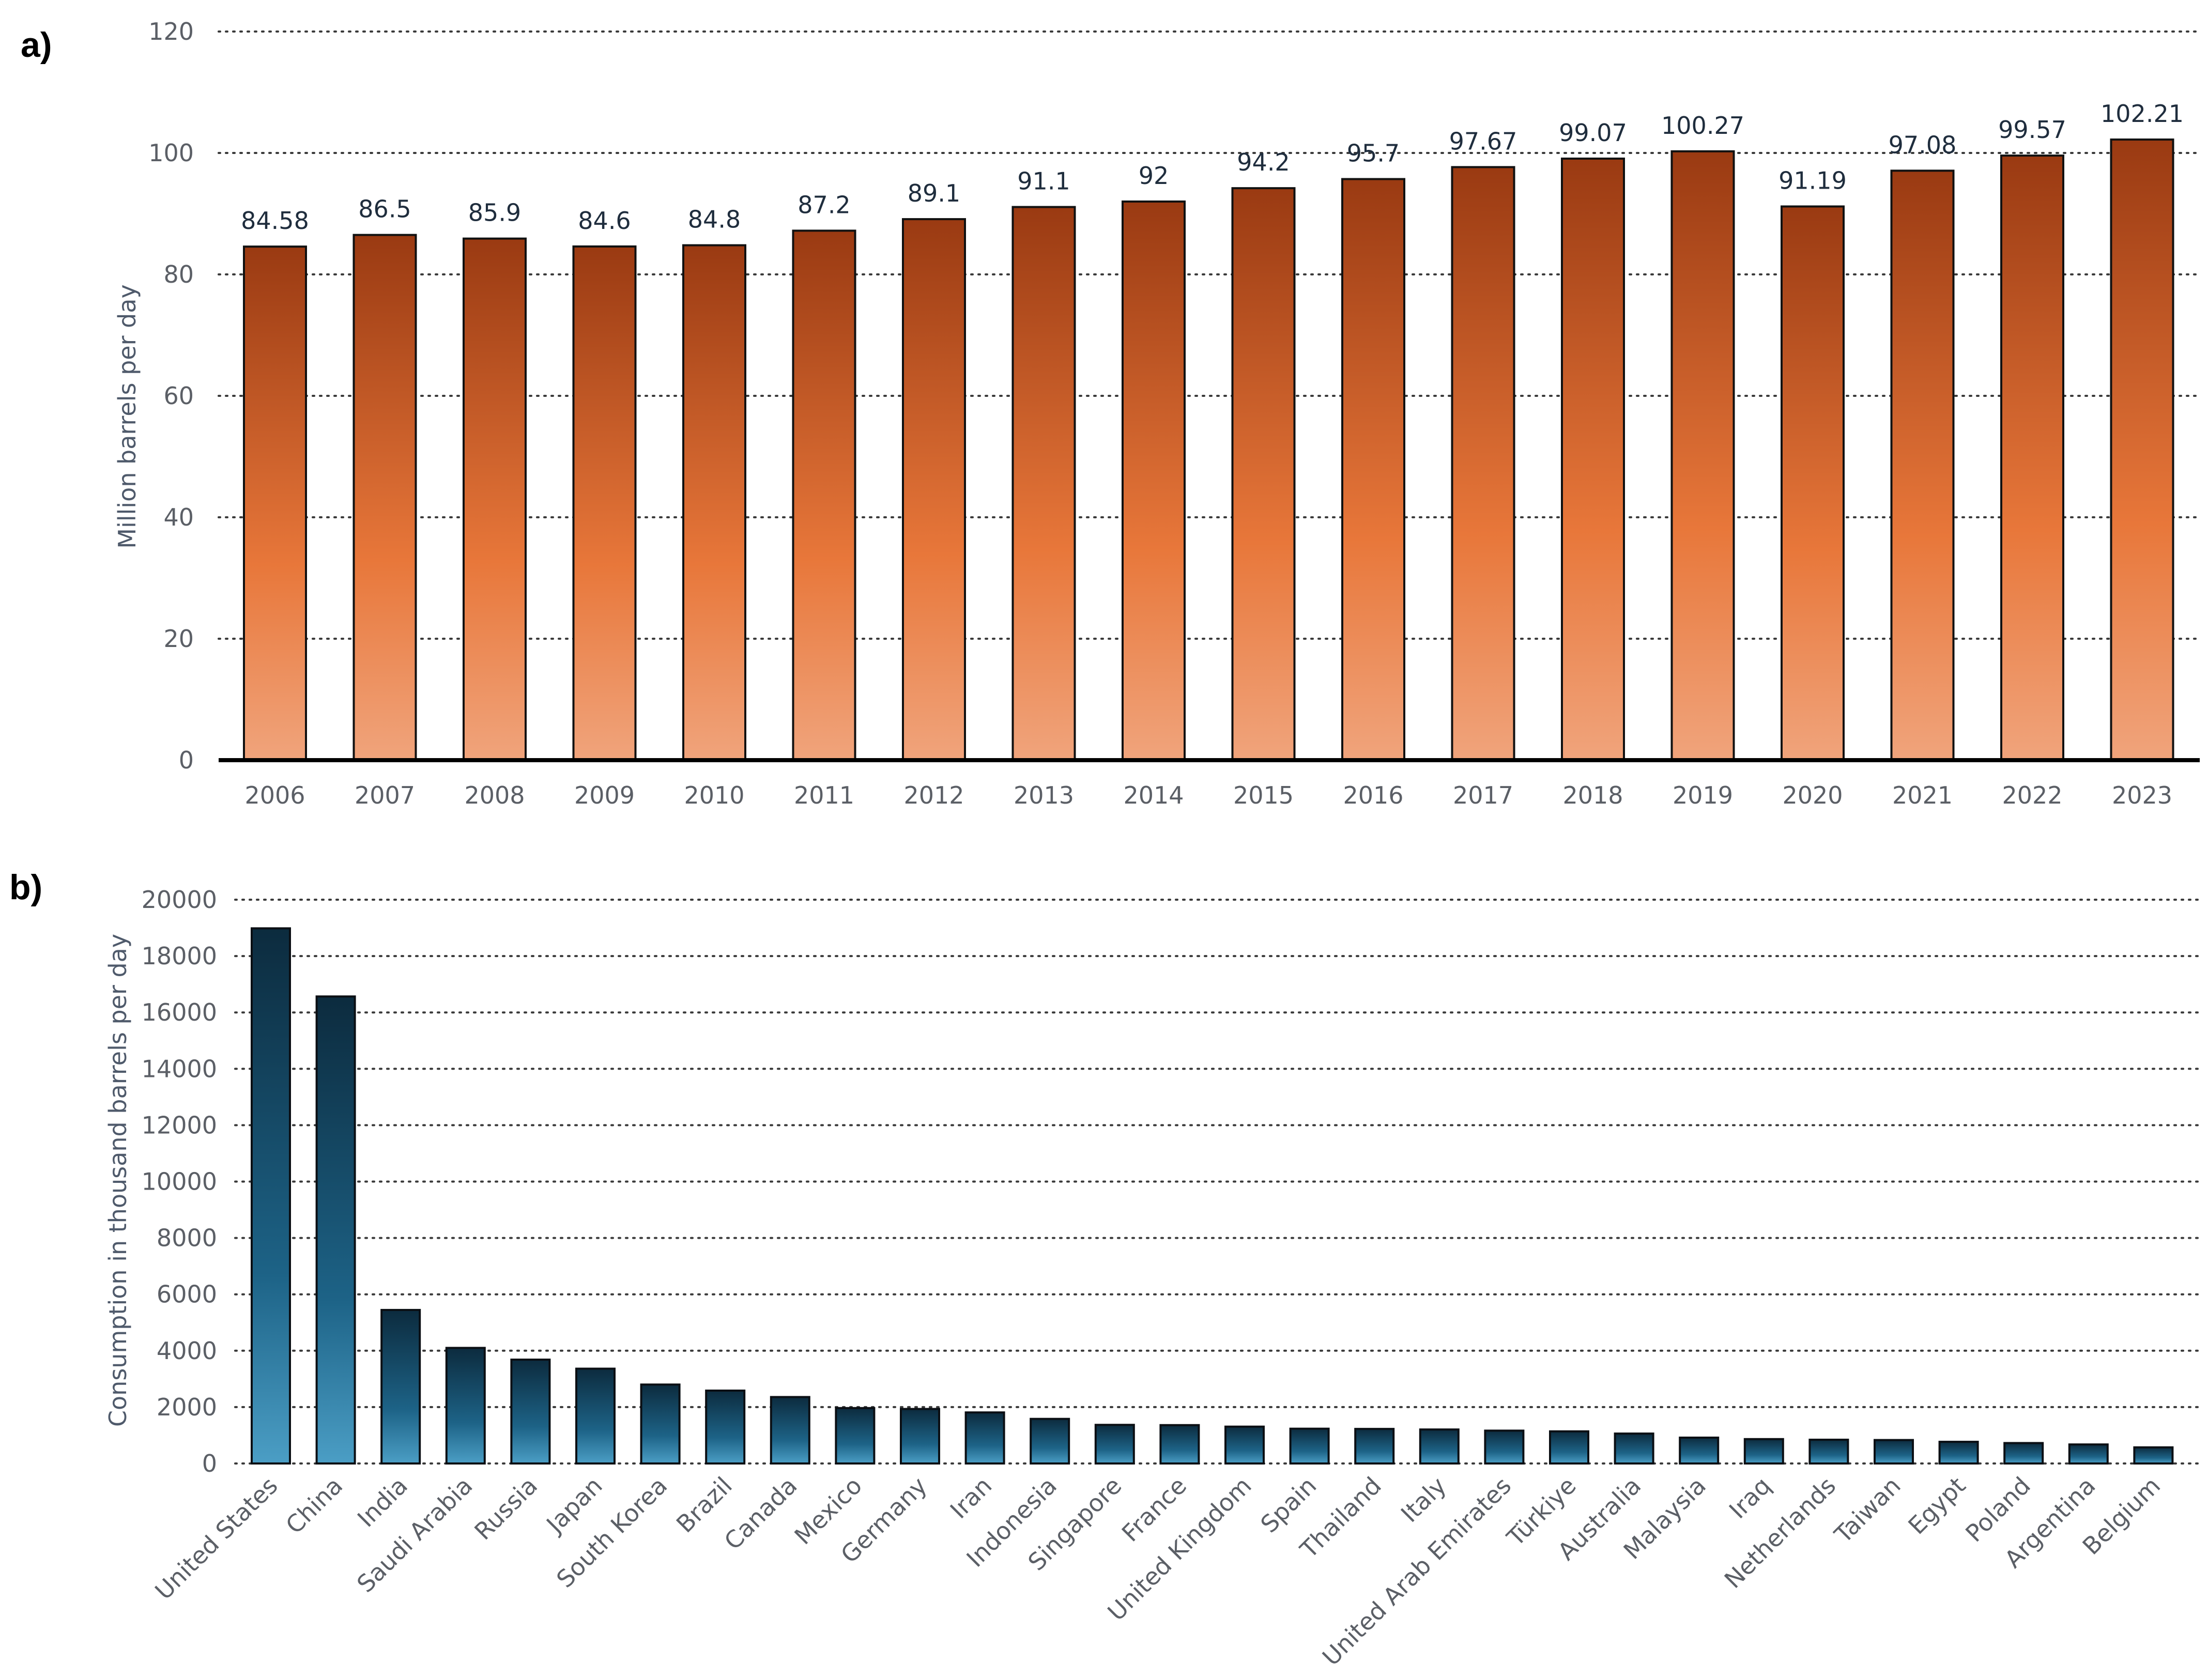 This screenshot has width=2208, height=1680. Describe the element at coordinates (1593, 133) in the screenshot. I see `panel-a-data-label-2018: 99.07` at that location.